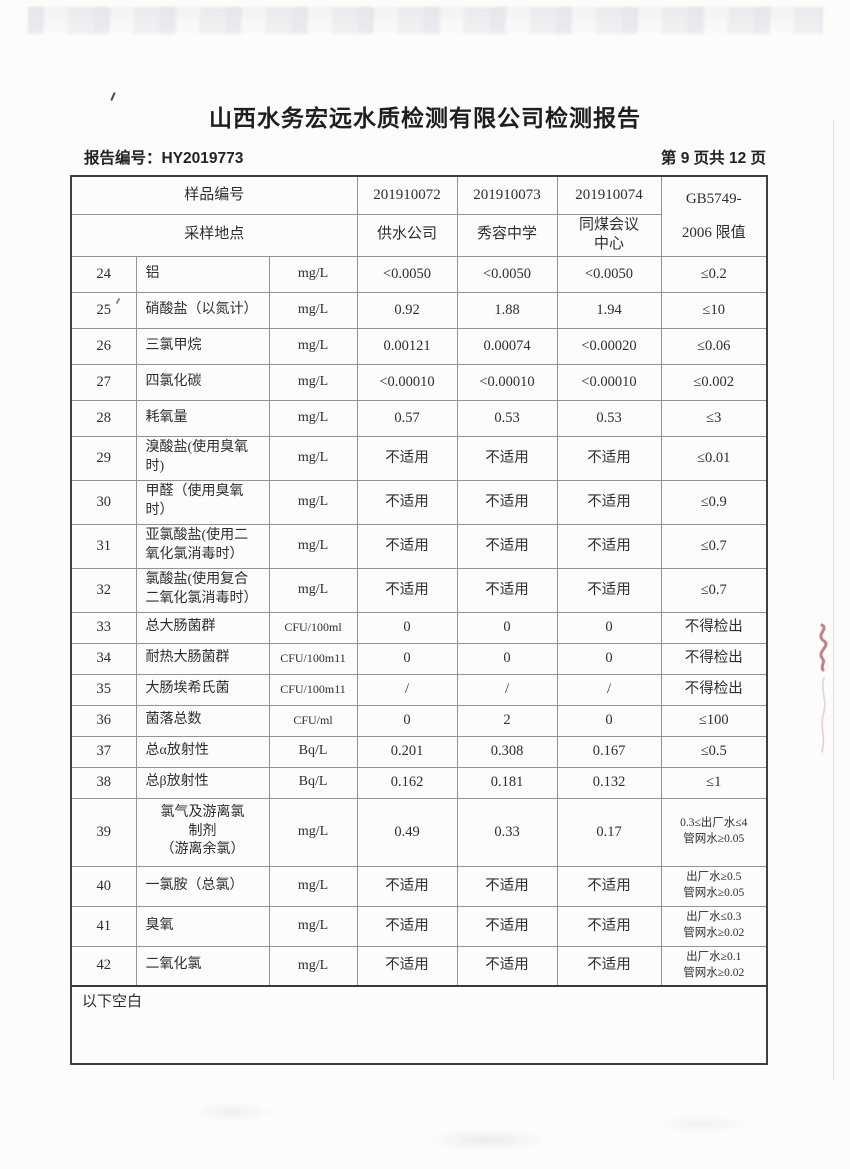  Describe the element at coordinates (202, 458) in the screenshot. I see `parameter-name: 溴酸盐(使用臭氧时)` at that location.